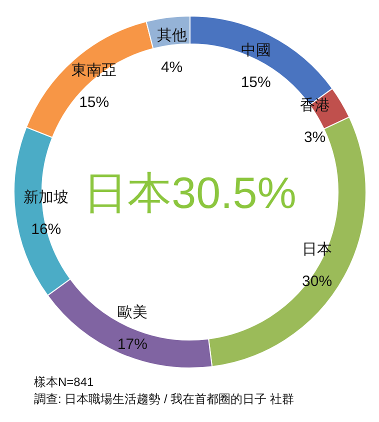  I want to click on slice-label: 其他, so click(171, 35).